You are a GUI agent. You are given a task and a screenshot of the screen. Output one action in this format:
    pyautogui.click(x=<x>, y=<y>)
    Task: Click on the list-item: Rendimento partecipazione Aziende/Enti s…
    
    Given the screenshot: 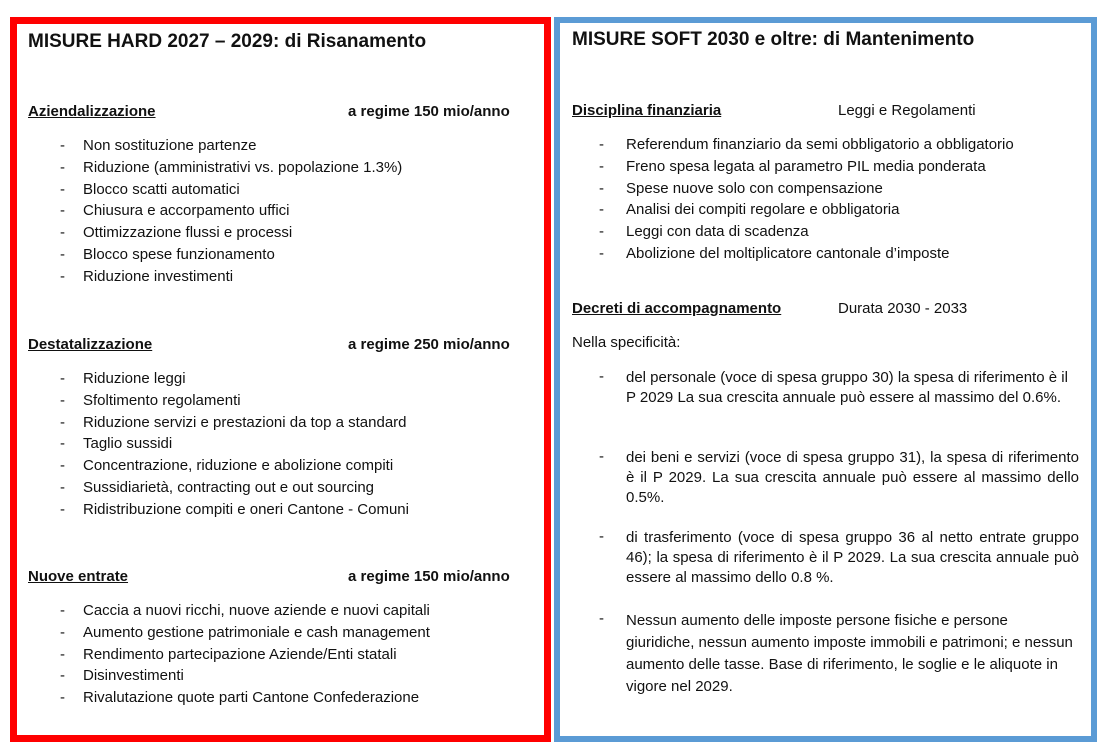 What is the action you would take?
    pyautogui.click(x=240, y=654)
    